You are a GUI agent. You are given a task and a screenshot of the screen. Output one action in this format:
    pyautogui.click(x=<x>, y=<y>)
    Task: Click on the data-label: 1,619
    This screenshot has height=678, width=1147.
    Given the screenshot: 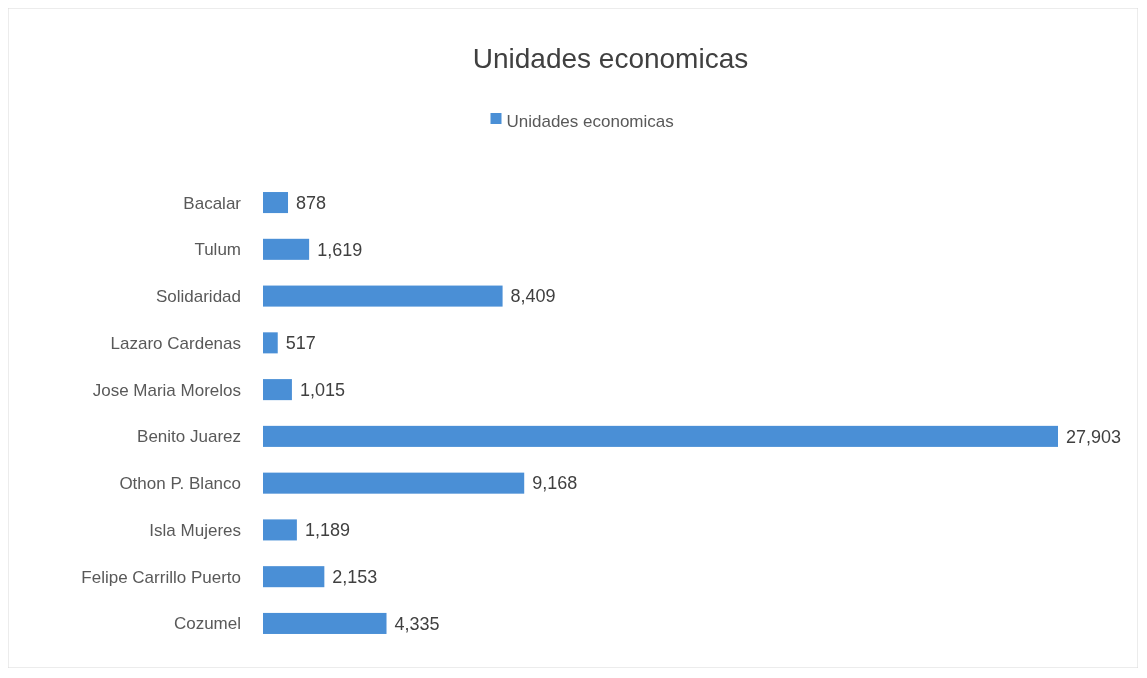 What is the action you would take?
    pyautogui.click(x=340, y=249)
    